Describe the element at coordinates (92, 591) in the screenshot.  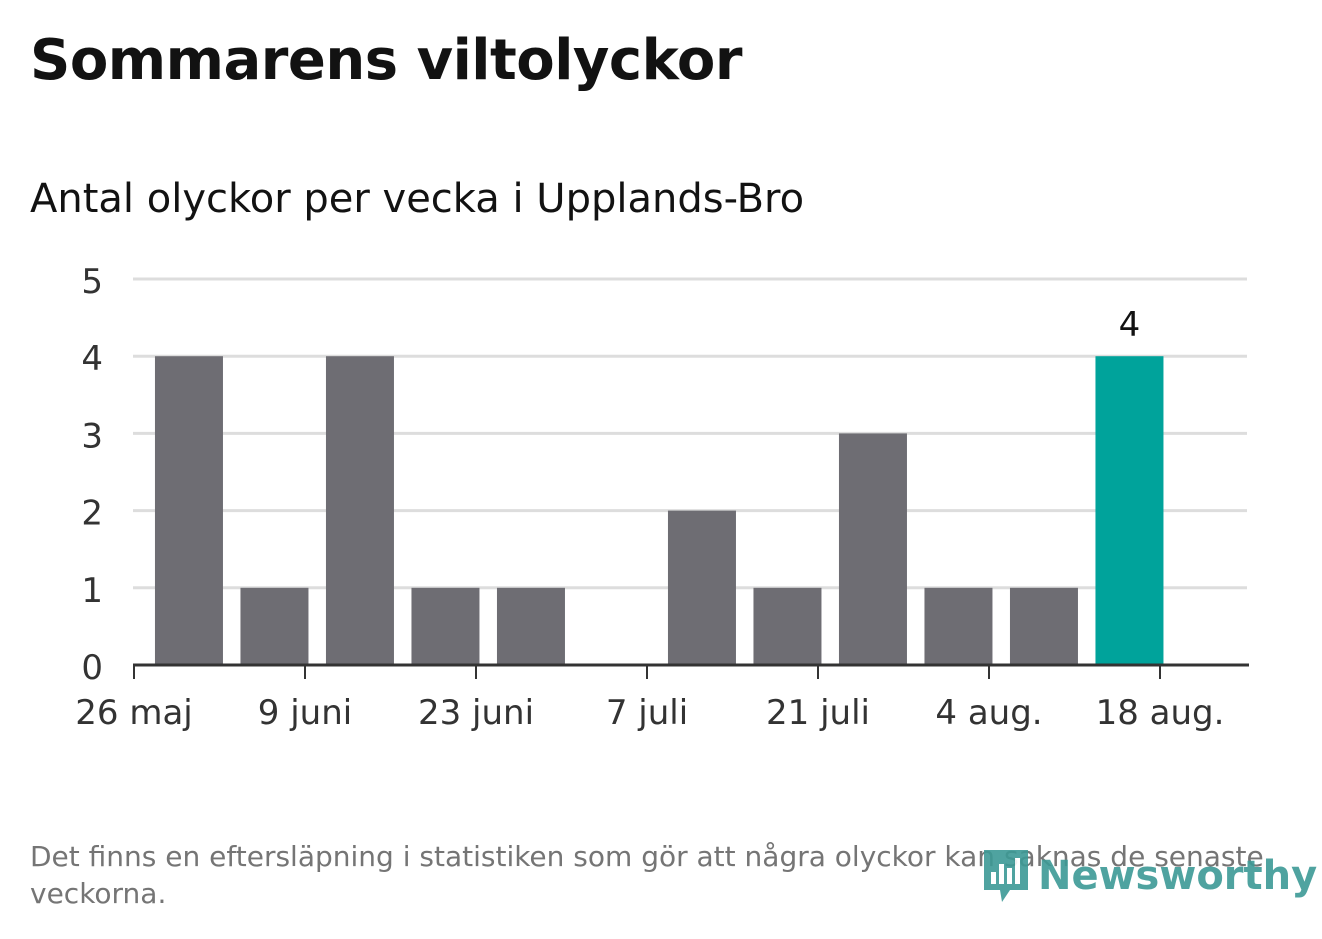
I see `y-tick-label: 1` at that location.